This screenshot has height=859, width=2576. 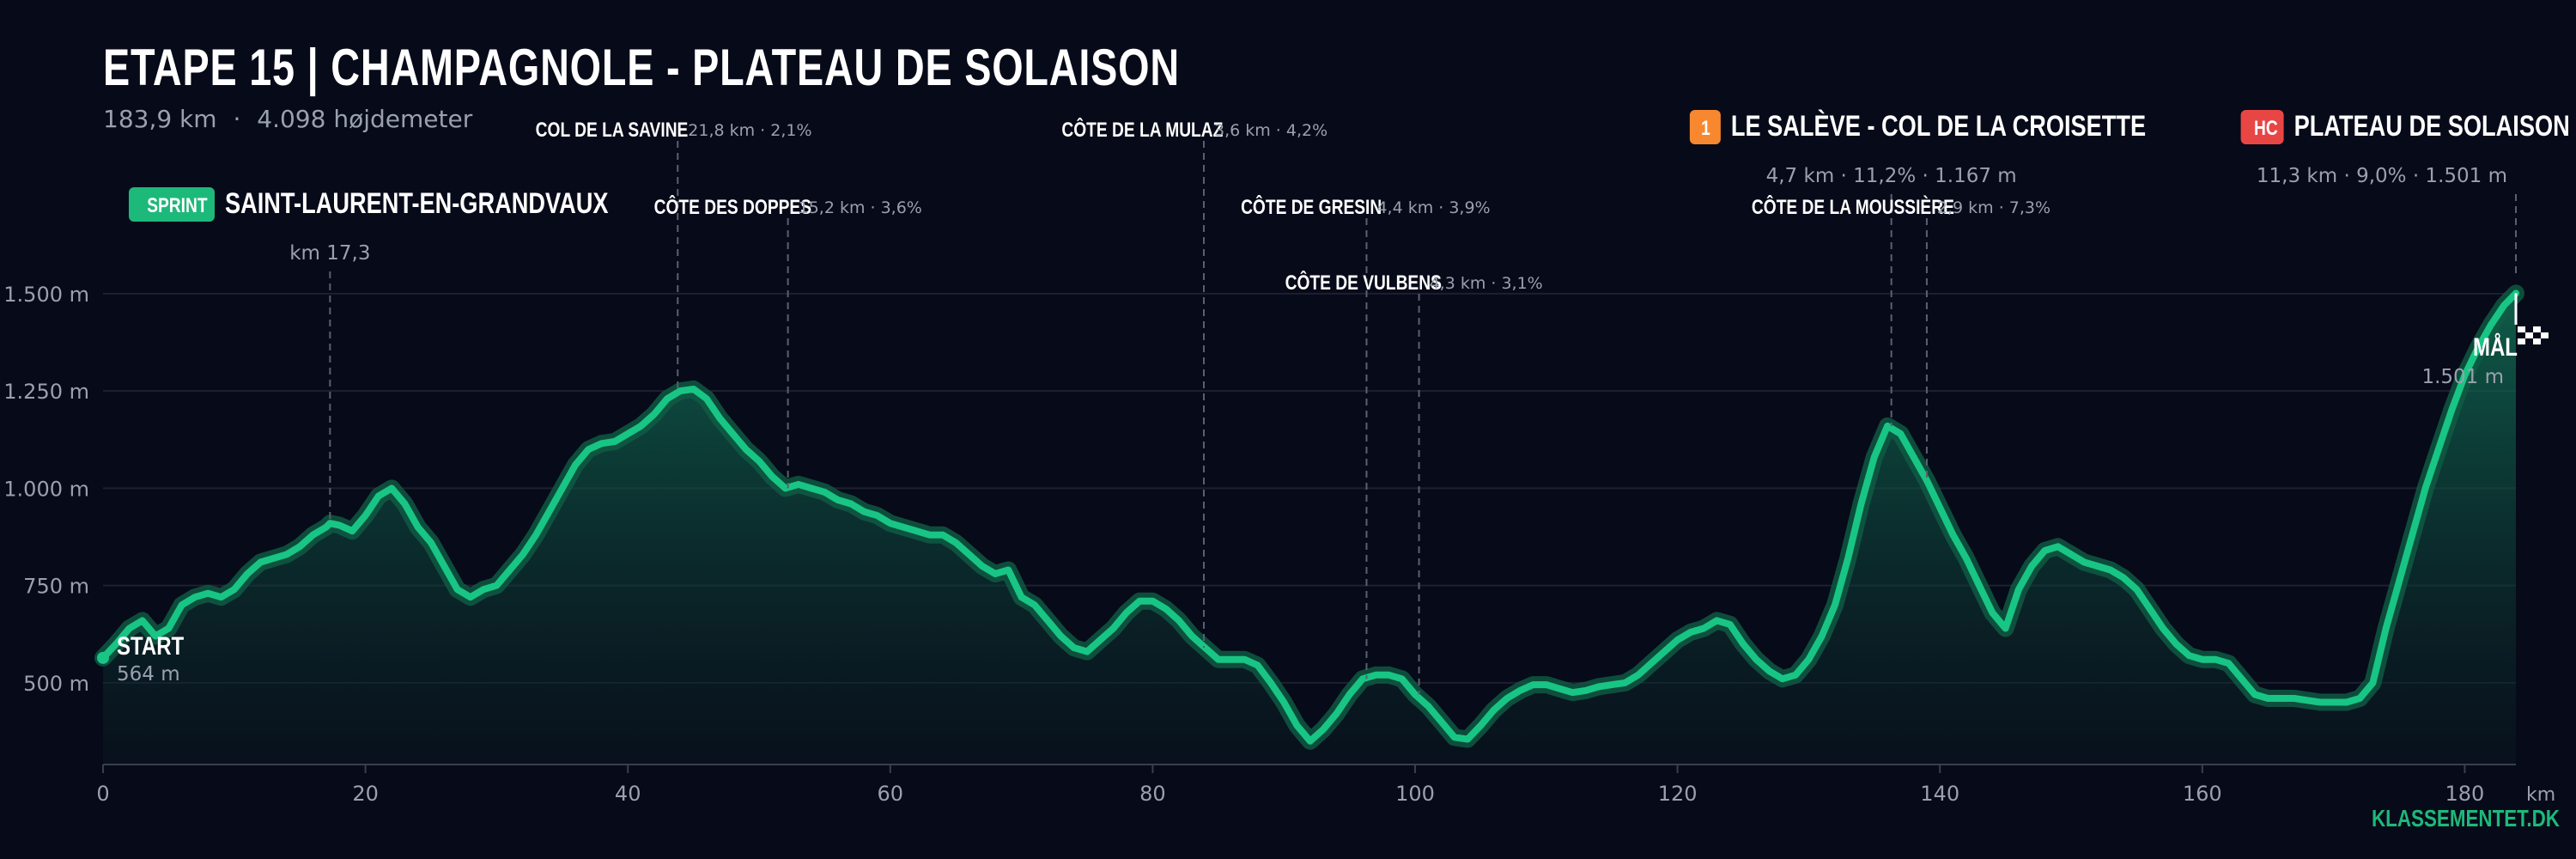 What do you see at coordinates (2466, 819) in the screenshot?
I see `brand-logo-text: KLASSEMENTET.DK` at bounding box center [2466, 819].